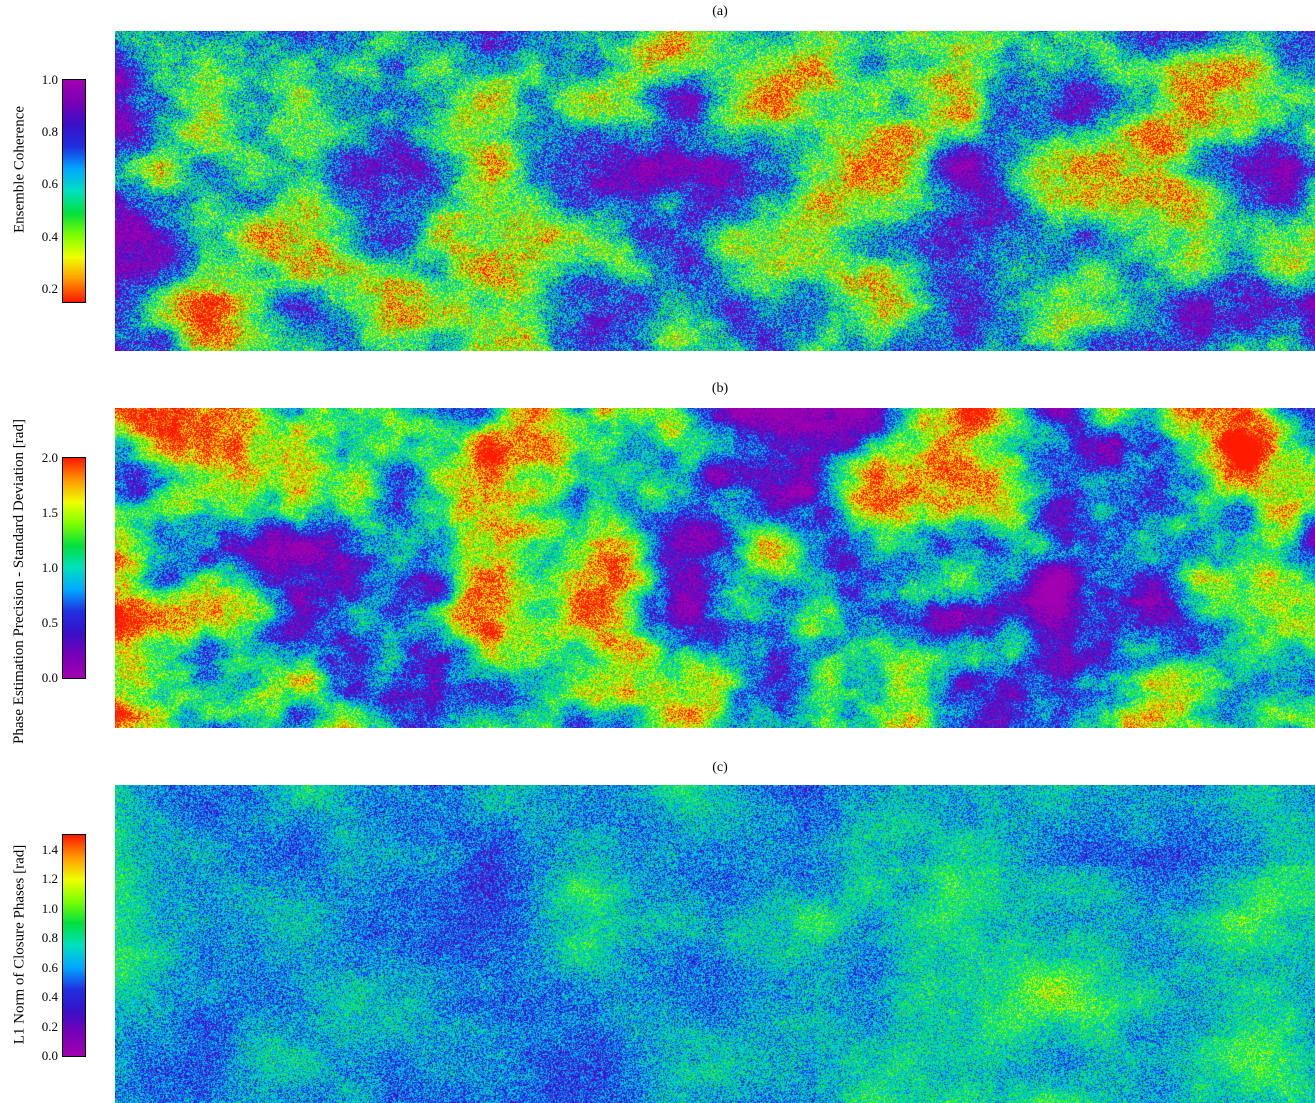 The width and height of the screenshot is (1315, 1103). I want to click on coherence-colorbar, so click(74, 191).